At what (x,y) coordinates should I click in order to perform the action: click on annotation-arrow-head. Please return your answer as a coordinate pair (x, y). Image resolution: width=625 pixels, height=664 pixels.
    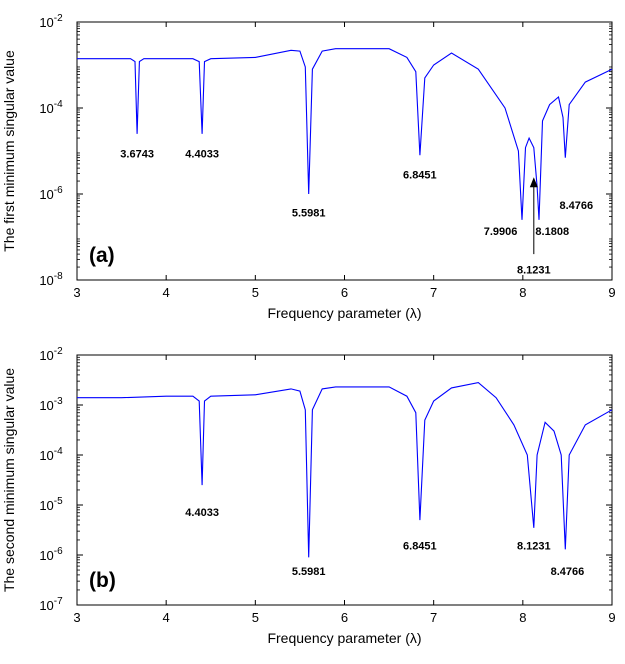
    Looking at the image, I should click on (533, 182).